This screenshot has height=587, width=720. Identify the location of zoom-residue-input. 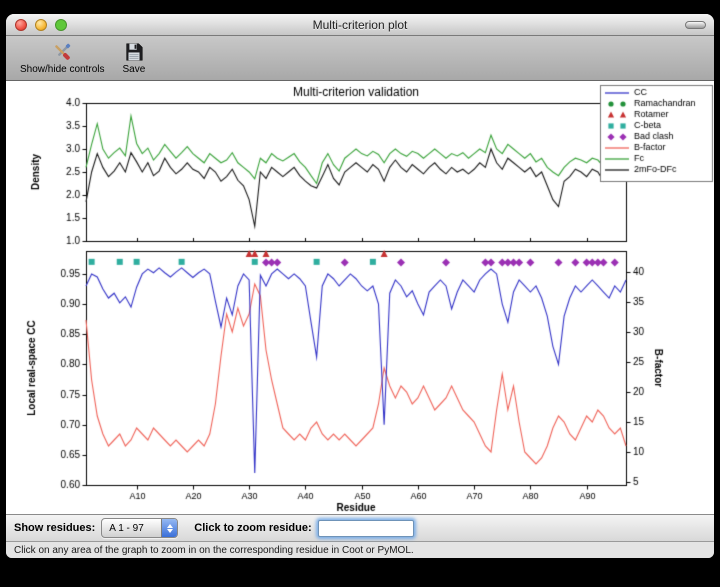
(365, 528).